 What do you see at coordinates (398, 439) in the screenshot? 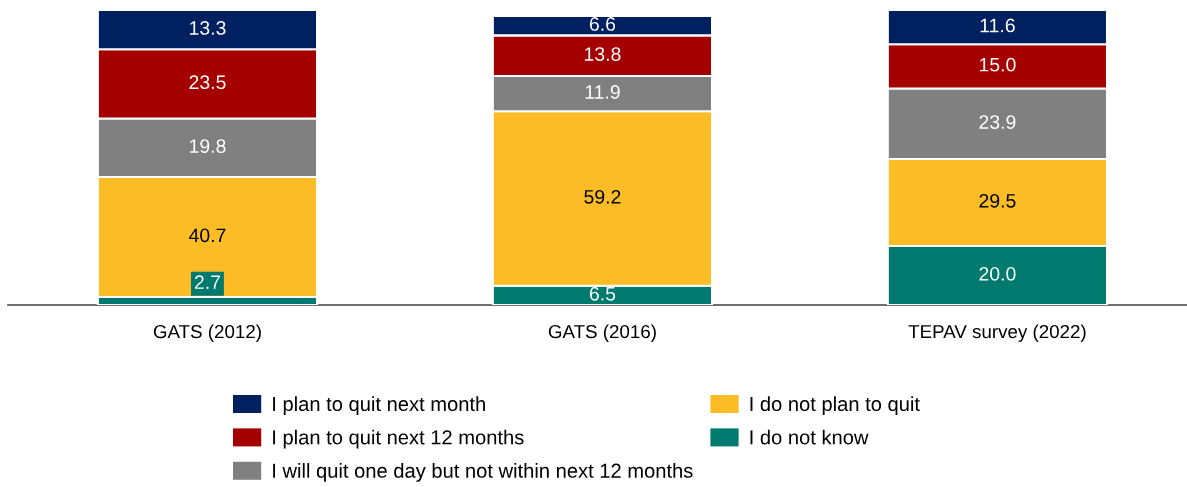
I see `legend-label: I plan to quit next 12 months` at bounding box center [398, 439].